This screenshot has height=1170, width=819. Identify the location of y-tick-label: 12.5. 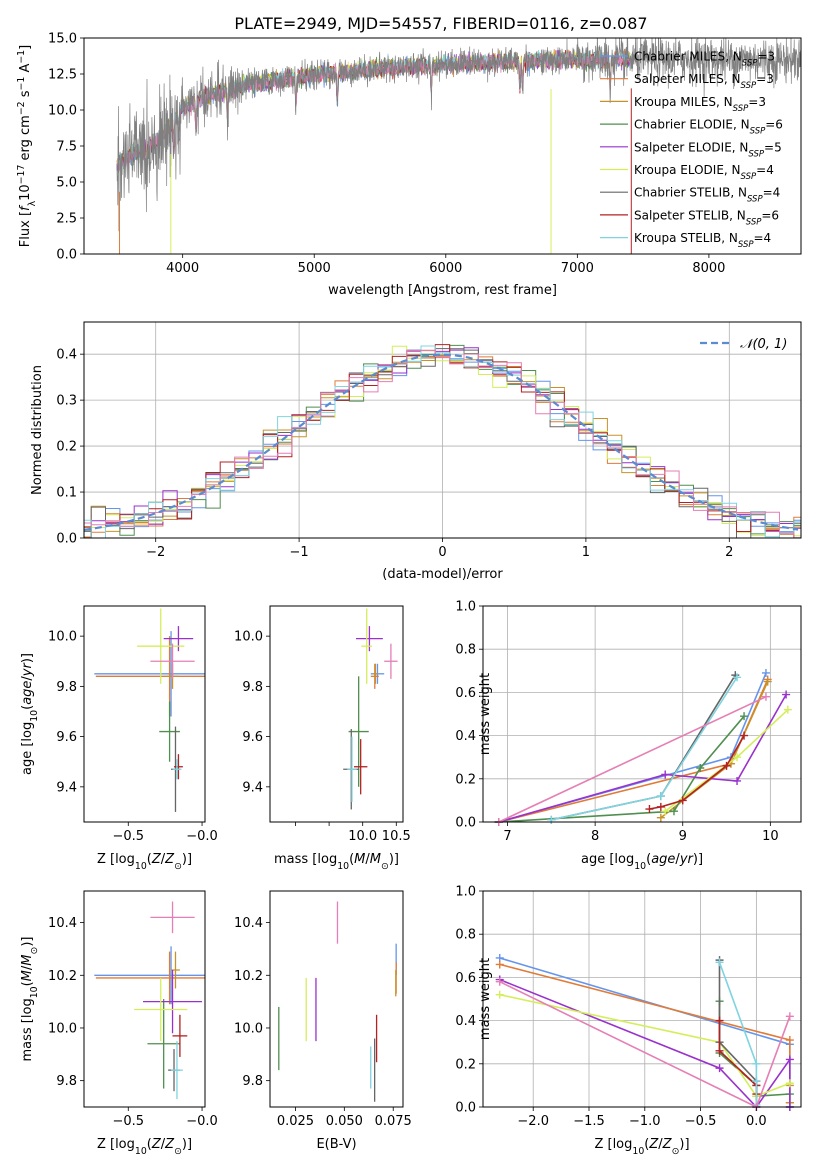
(62, 75).